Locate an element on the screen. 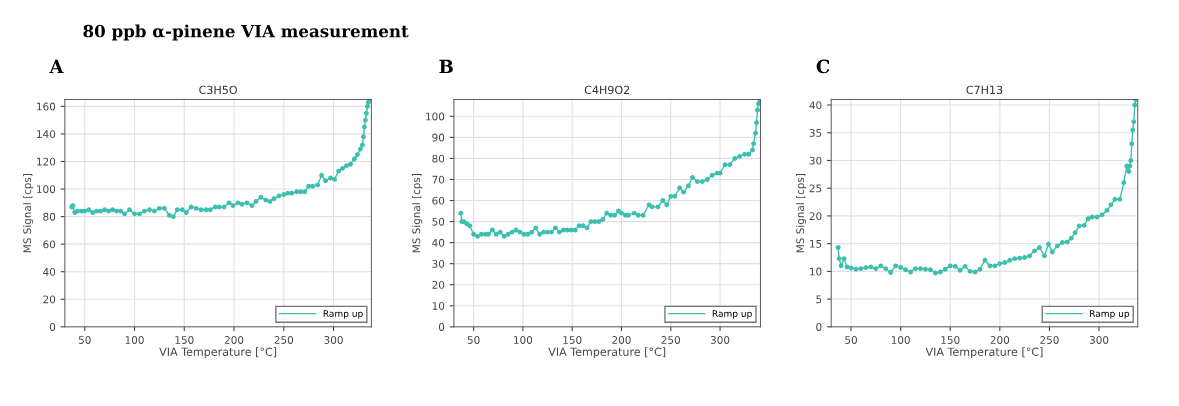 This screenshot has width=1179, height=406. y-tick-label: 120 is located at coordinates (46, 161).